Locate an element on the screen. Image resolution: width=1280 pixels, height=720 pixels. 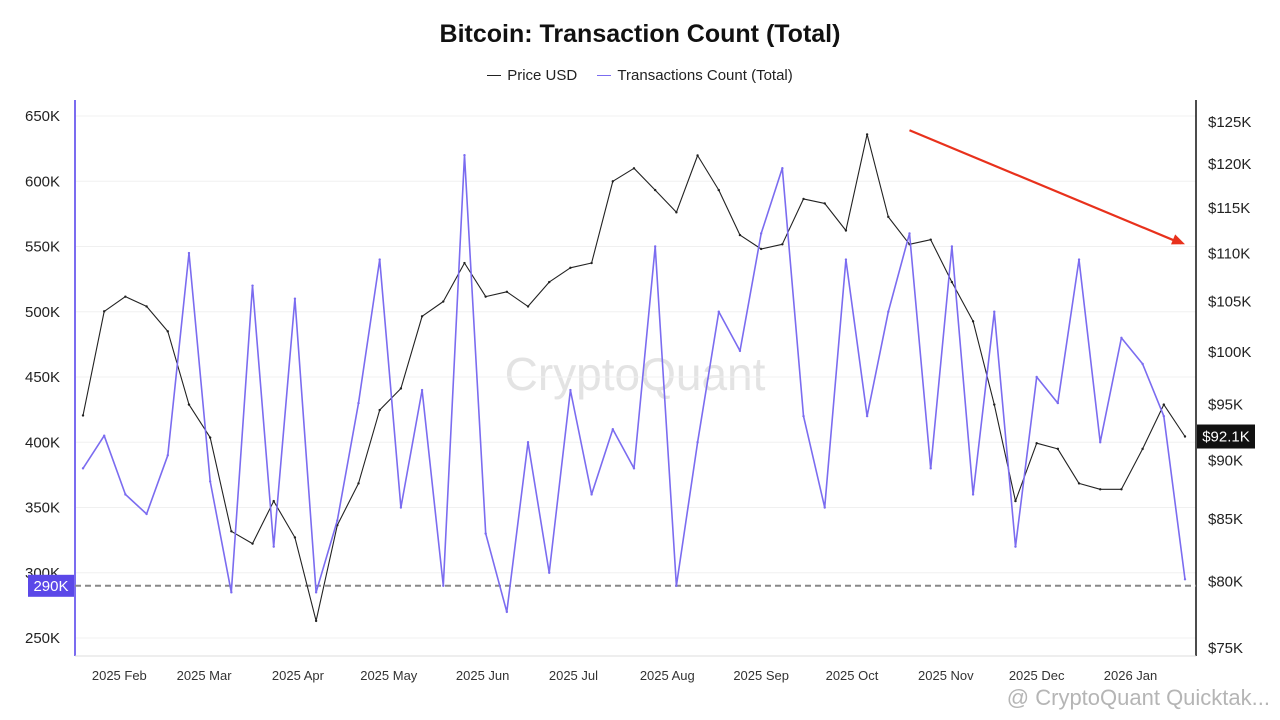
x-tick-label: 2025 Nov is located at coordinates (946, 675).